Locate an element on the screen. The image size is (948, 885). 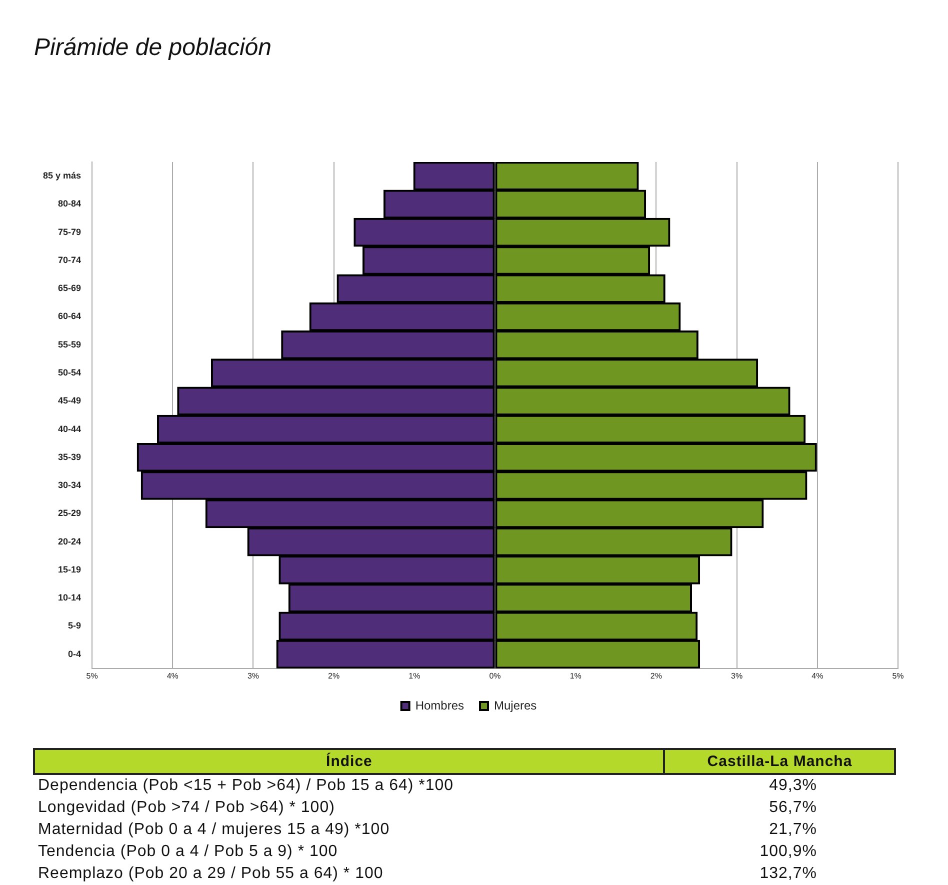
text: Dependencia (Pob <15 + Pob >64) / Pob 15 a 64) *100 is located at coordinates (246, 786).